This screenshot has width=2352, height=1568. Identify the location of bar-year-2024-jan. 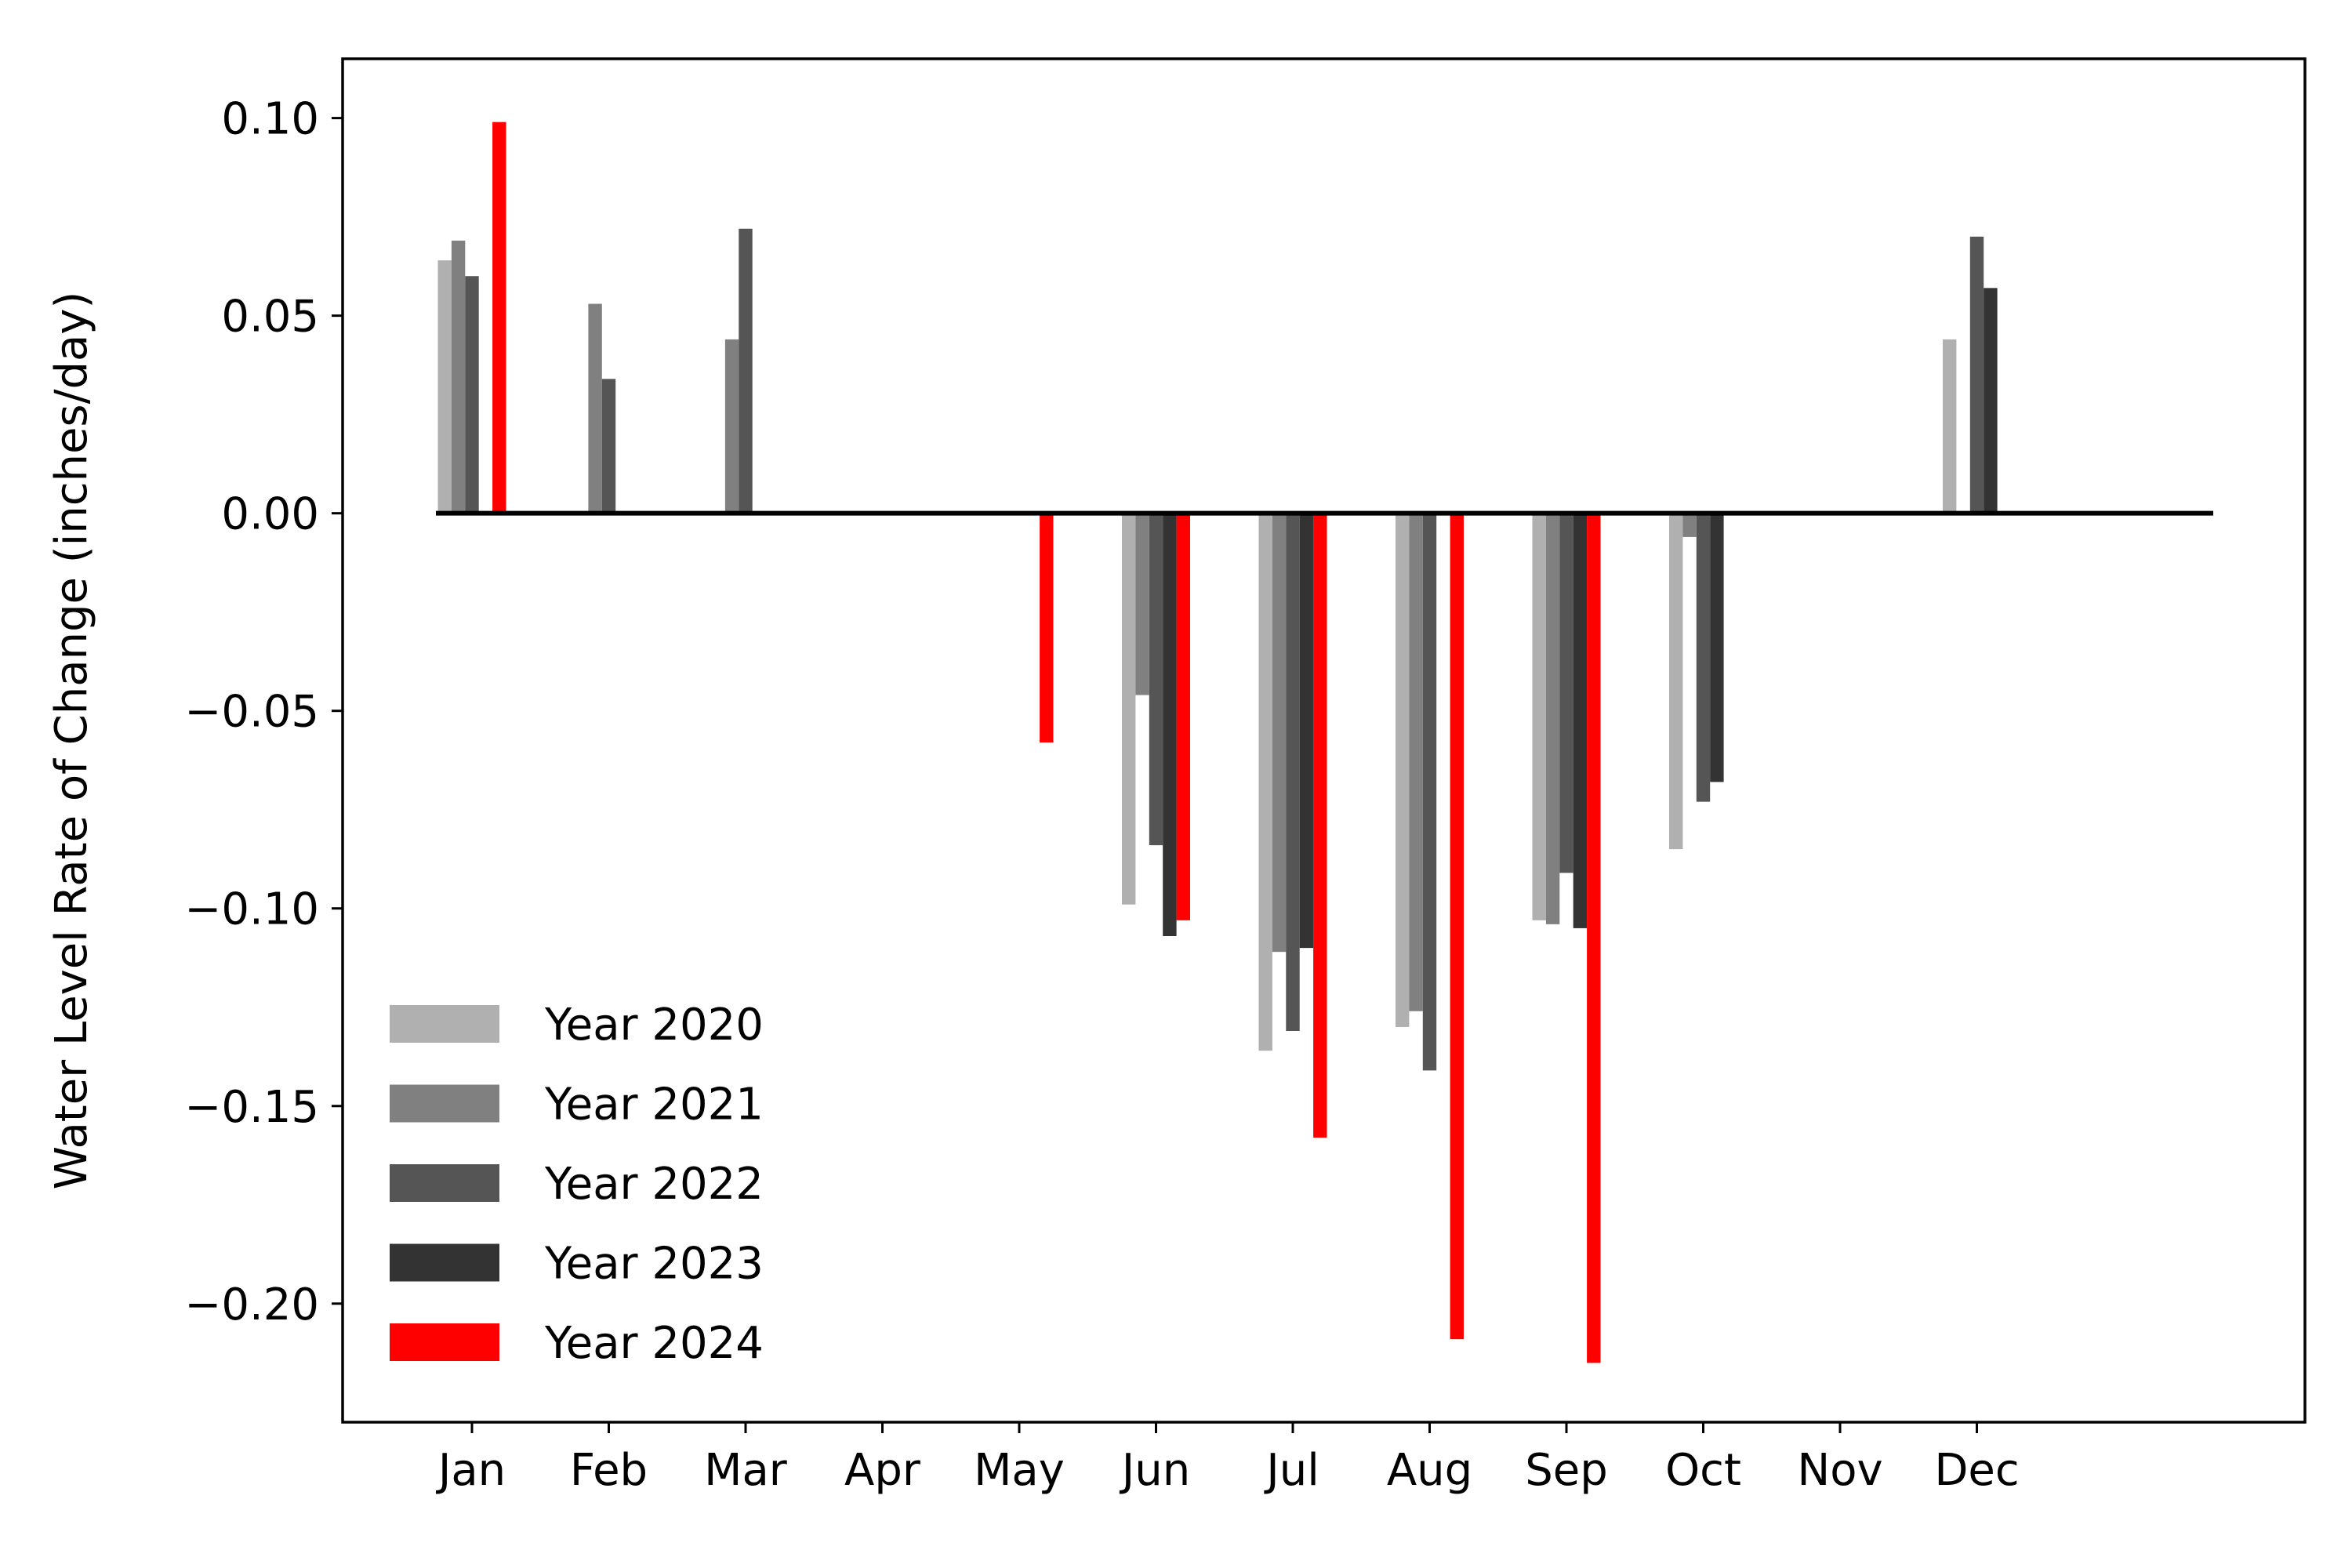
(499, 318).